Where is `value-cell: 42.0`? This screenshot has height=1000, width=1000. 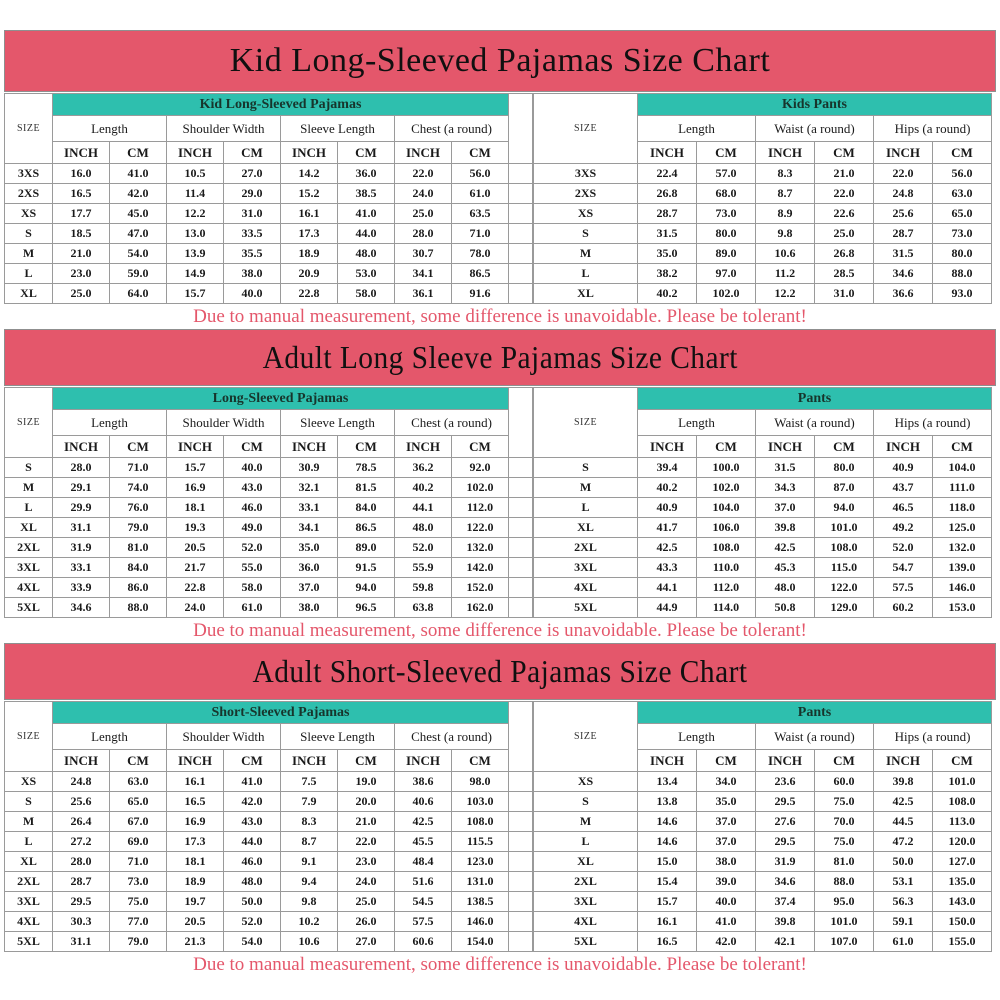
value-cell: 42.0 is located at coordinates (252, 801).